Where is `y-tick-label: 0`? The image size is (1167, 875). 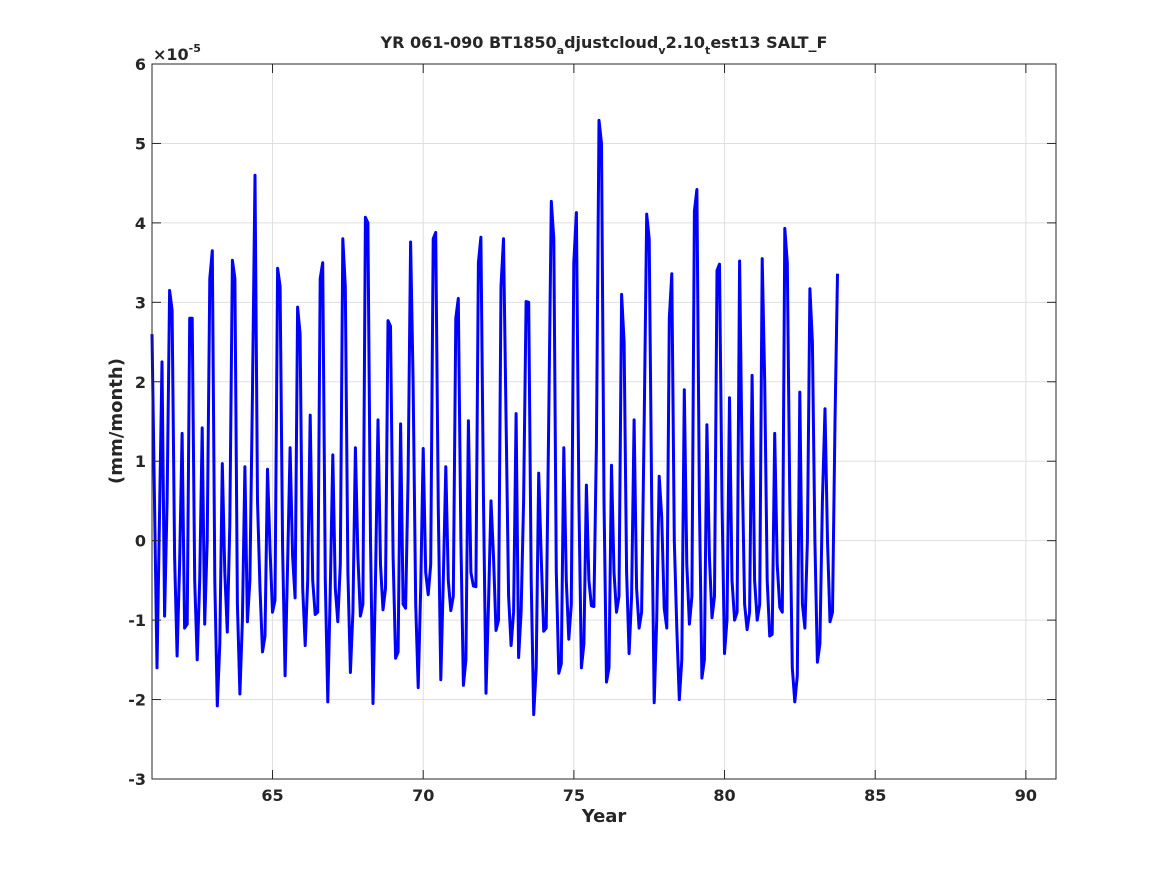 y-tick-label: 0 is located at coordinates (140, 541).